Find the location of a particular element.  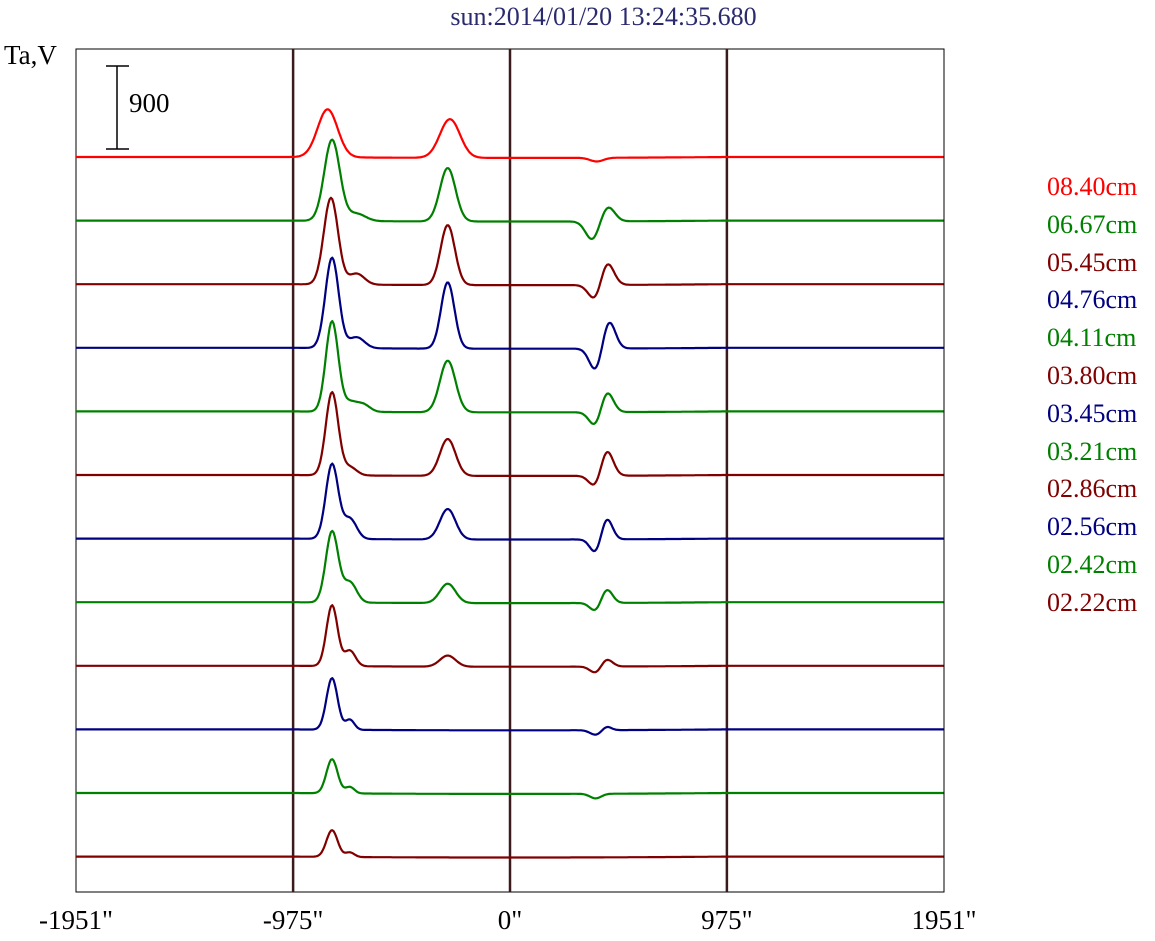

legend-entry: 02.86cm is located at coordinates (1092, 489).